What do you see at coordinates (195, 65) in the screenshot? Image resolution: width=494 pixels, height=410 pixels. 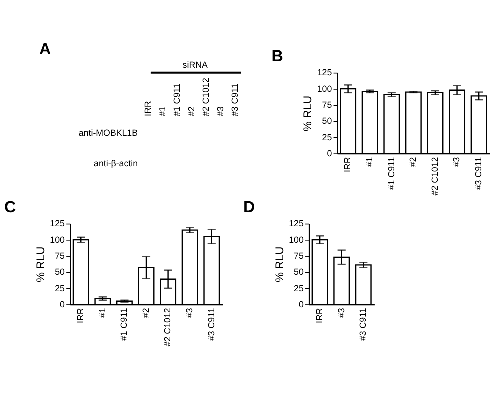 I see `text: siRNA` at bounding box center [195, 65].